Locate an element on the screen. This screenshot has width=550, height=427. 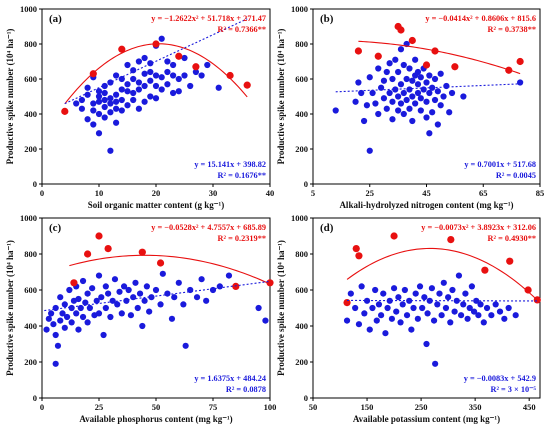
y-tick-label: 400 is located at coordinates (30, 114).